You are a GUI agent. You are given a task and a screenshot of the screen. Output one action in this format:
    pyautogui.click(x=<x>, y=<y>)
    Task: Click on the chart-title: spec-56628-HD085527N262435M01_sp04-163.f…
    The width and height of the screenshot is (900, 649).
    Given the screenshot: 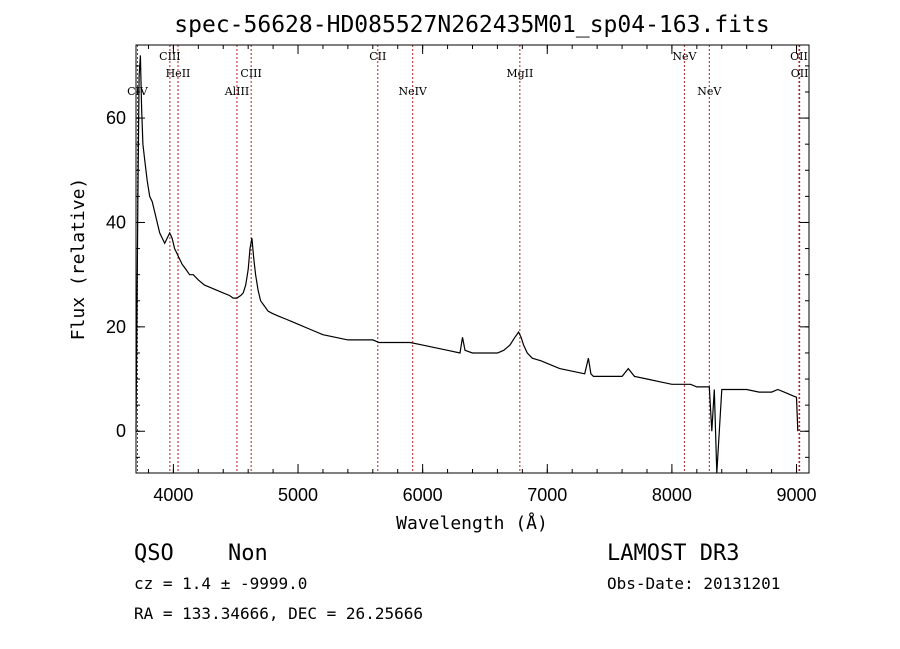 What is the action you would take?
    pyautogui.click(x=471, y=25)
    